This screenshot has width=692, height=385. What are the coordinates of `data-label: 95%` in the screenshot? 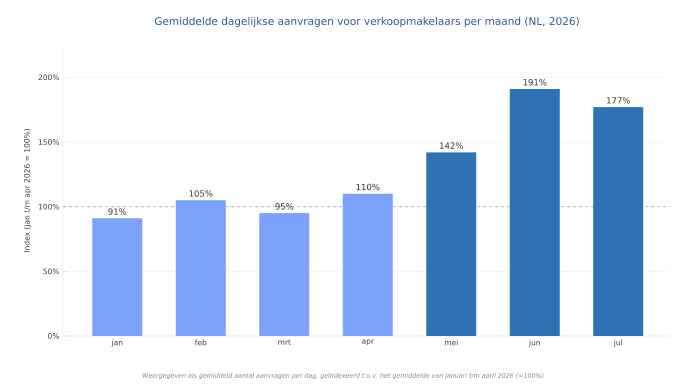 It's located at (284, 206).